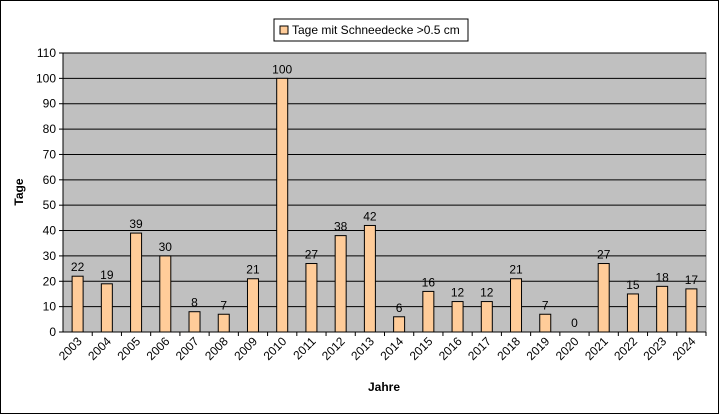 Image resolution: width=719 pixels, height=418 pixels. Describe the element at coordinates (194, 303) in the screenshot. I see `data-label-2007: 8` at that location.